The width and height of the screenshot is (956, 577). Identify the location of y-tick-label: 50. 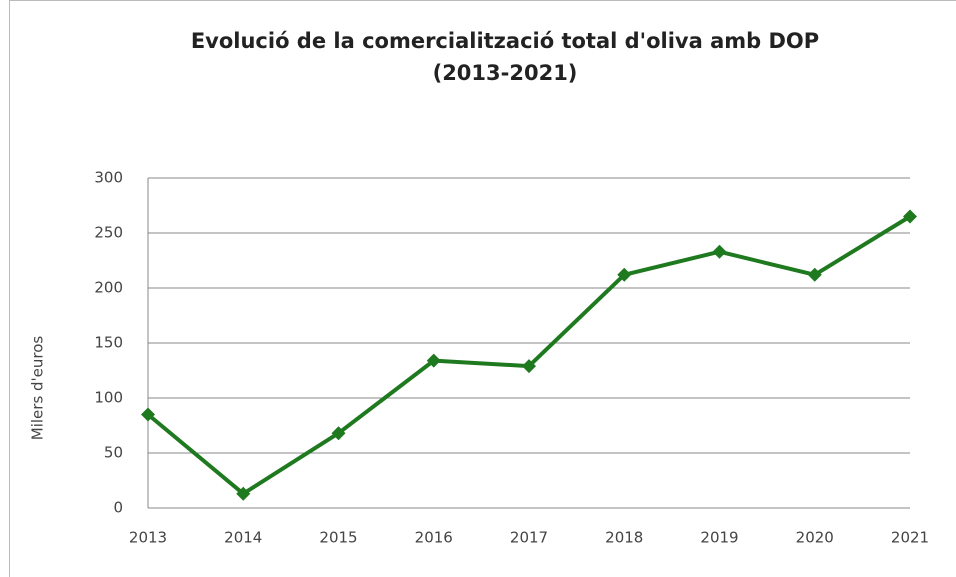
(113, 453).